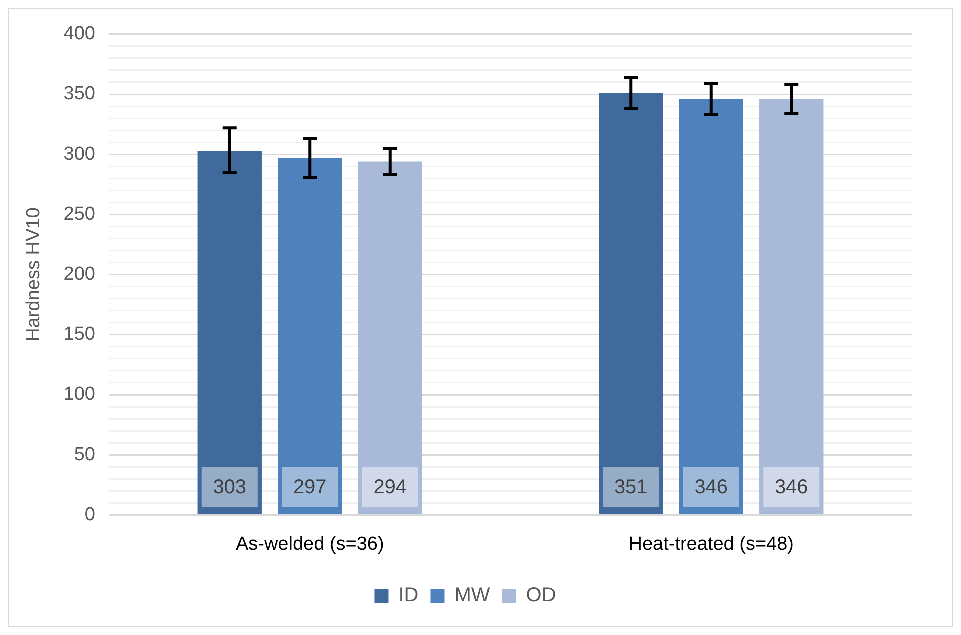 This screenshot has width=961, height=635. I want to click on data-label: 294, so click(391, 487).